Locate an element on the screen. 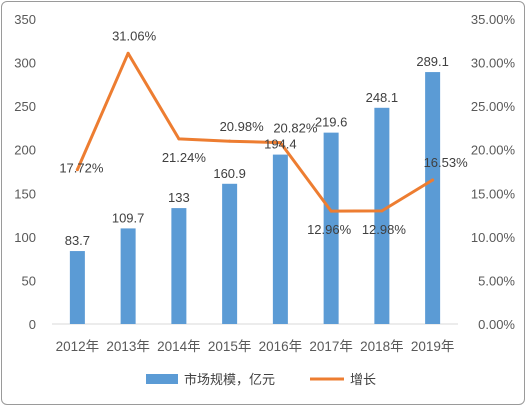 This screenshot has height=408, width=528. bar-value-label: 219.6 is located at coordinates (331, 122).